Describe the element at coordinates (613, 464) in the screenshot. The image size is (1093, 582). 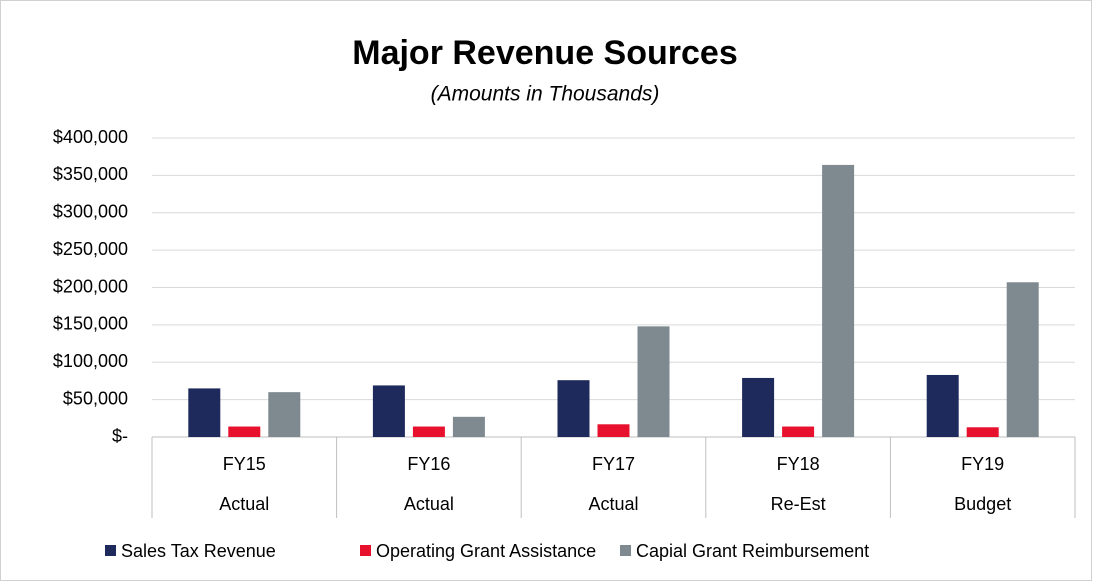
I see `x-tick-label: FY17` at that location.